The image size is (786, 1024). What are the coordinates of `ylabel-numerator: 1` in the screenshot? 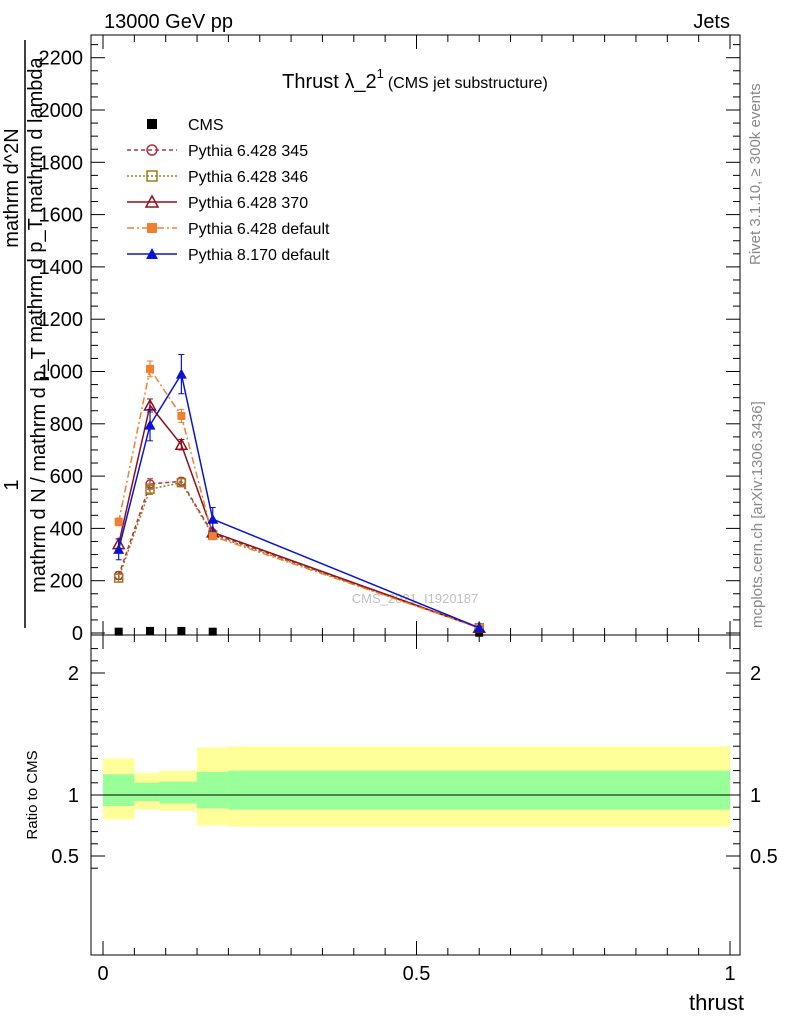 It's located at (12, 484).